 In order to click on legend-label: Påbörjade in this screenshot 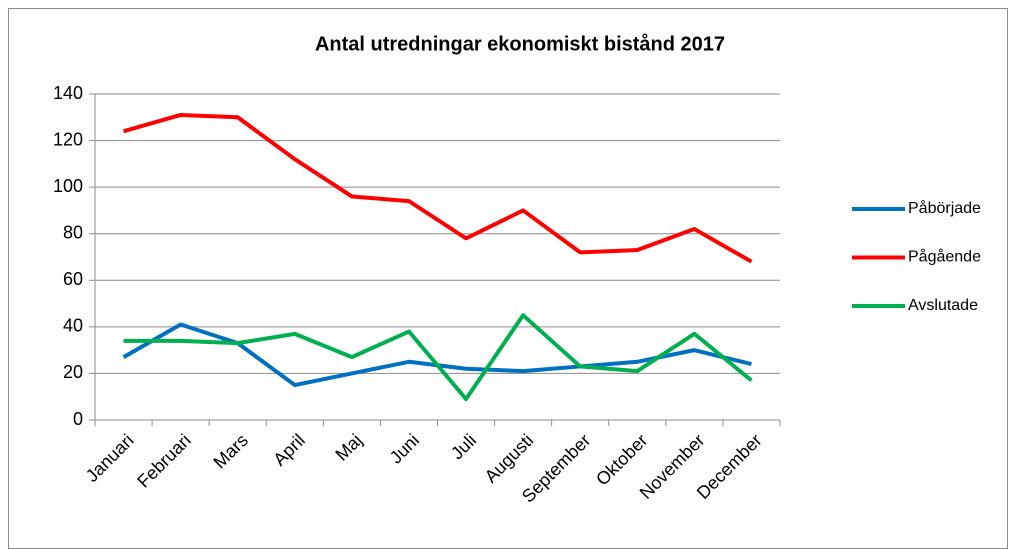, I will do `click(944, 208)`.